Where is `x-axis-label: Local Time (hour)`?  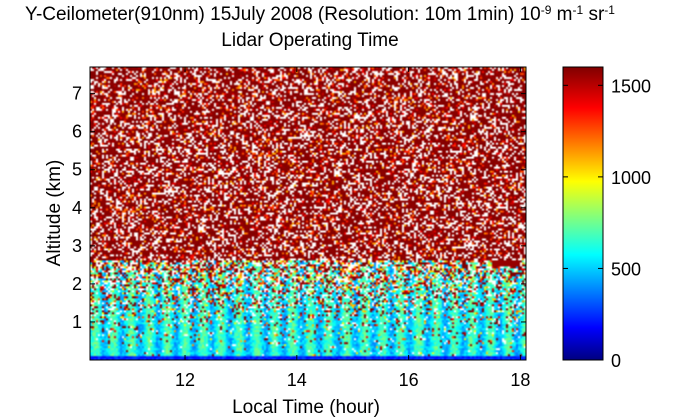 x-axis-label: Local Time (hour) is located at coordinates (306, 407).